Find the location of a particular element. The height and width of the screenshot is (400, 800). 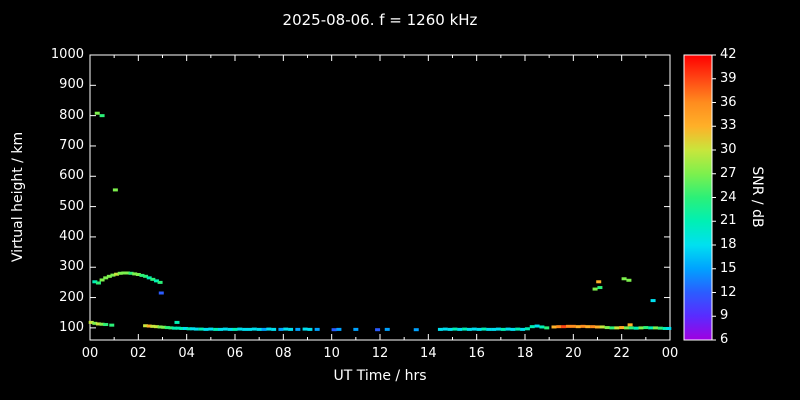

y-tick-label: 500 is located at coordinates (71, 206).